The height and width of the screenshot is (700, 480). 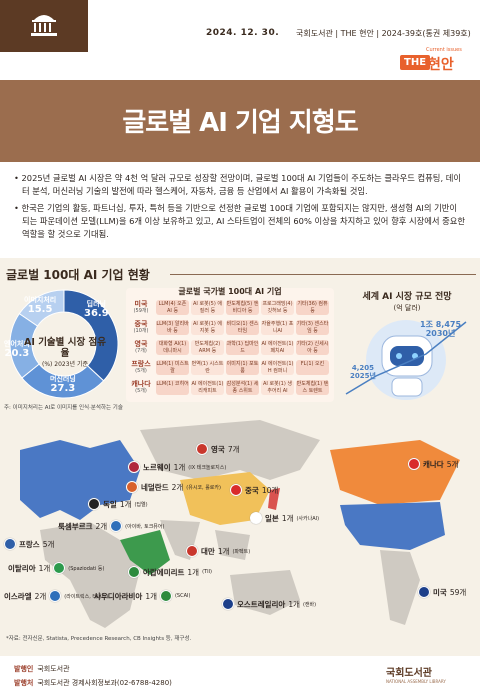 I want to click on map-pin-sub: (SCAI), so click(x=182, y=596).